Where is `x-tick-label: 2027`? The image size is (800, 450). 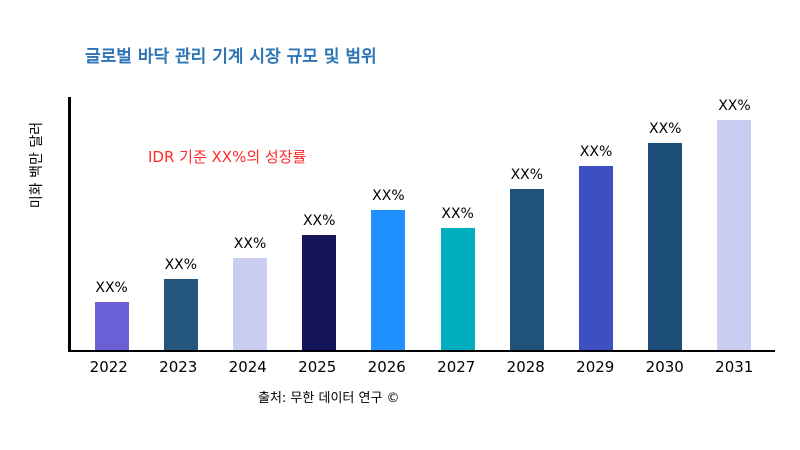 x-tick-label: 2027 is located at coordinates (456, 367).